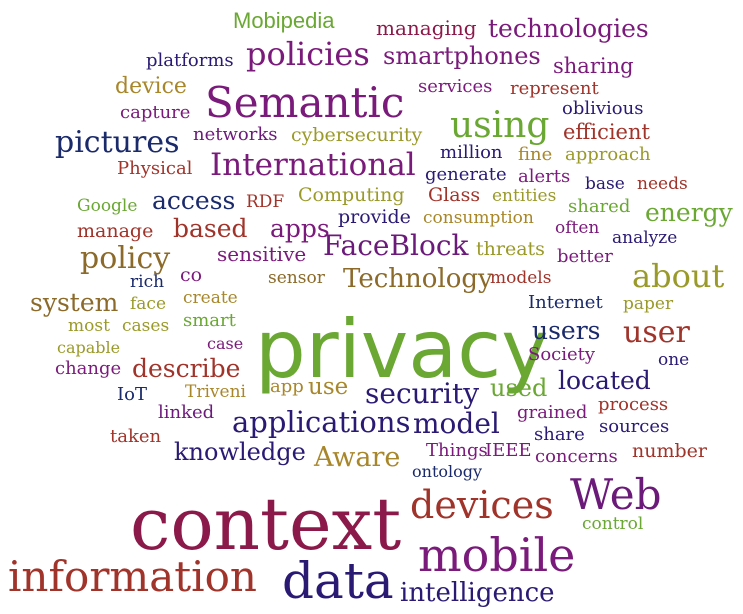 This screenshot has height=614, width=743. Describe the element at coordinates (235, 134) in the screenshot. I see `word: networks` at that location.